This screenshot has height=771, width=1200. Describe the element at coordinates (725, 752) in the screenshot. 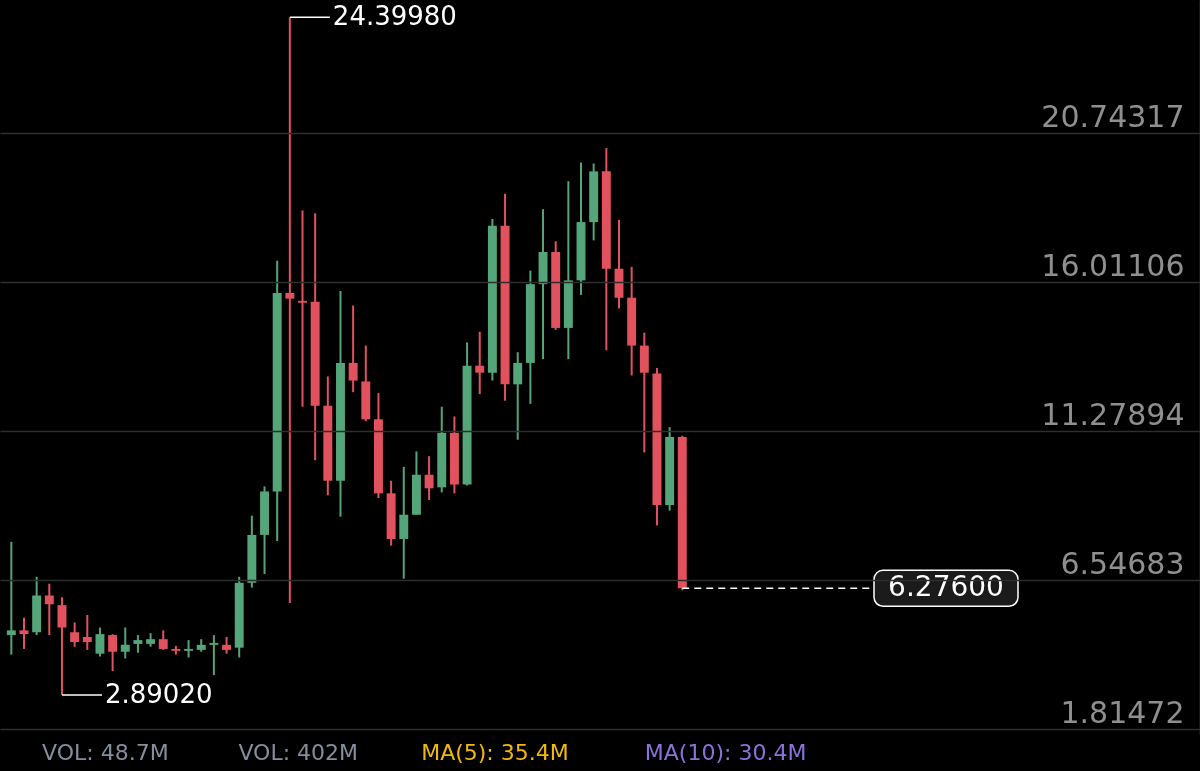

I see `text: MA(10): 30.4M` at that location.